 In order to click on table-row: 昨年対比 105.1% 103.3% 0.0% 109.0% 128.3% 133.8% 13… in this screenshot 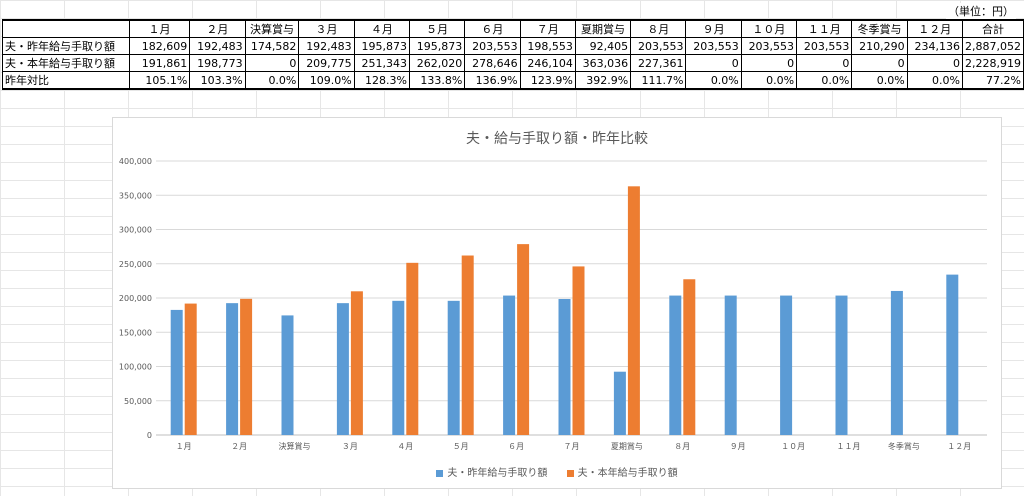, I will do `click(513, 80)`.